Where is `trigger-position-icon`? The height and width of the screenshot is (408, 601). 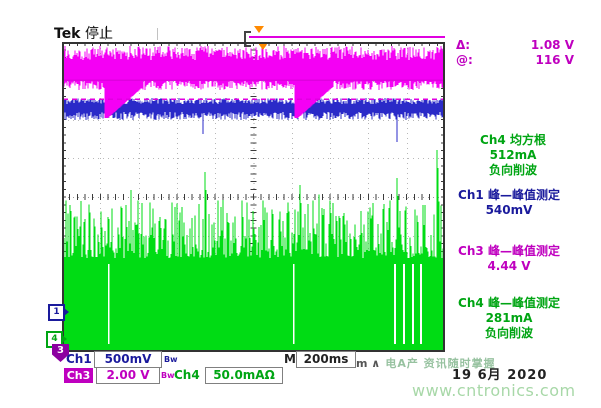
trigger-position-icon is located at coordinates (259, 29).